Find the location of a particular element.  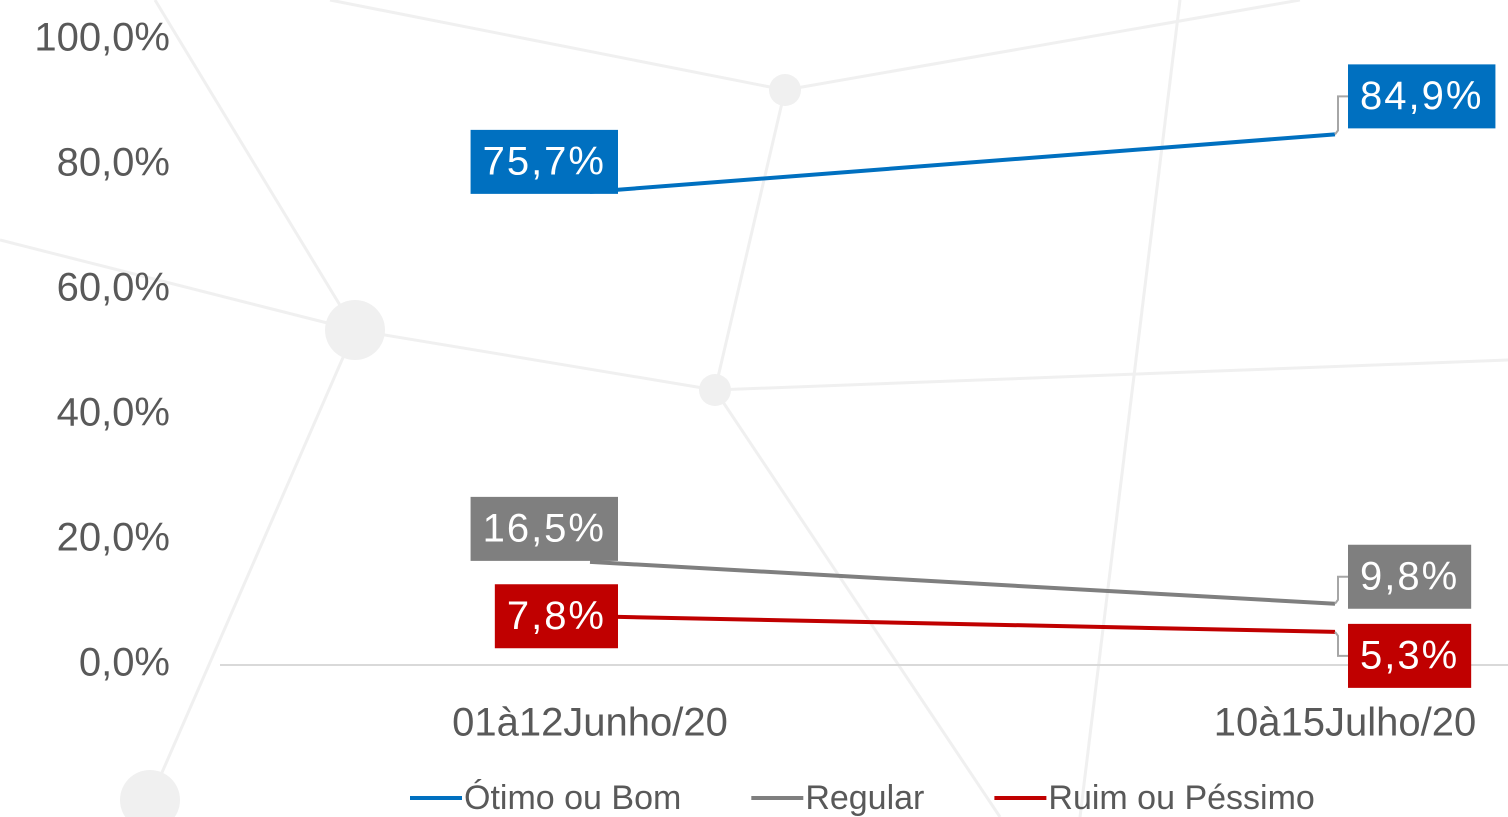

y-tick-label: 100,0% is located at coordinates (102, 38).